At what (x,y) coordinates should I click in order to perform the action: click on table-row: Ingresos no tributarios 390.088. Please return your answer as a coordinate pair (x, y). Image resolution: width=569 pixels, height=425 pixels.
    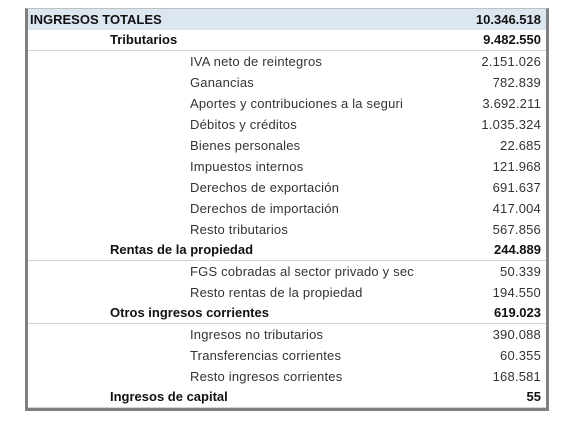
    Looking at the image, I should click on (287, 334).